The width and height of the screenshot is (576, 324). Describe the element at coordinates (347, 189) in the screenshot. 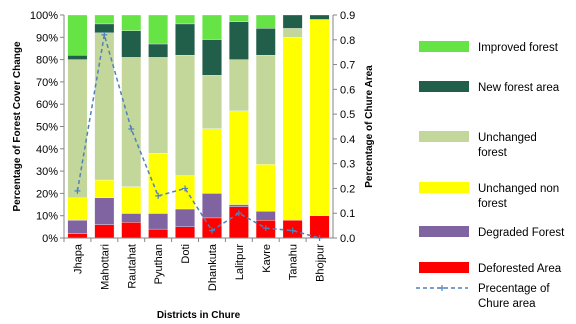

I see `y2-tick-label: 0.2` at that location.